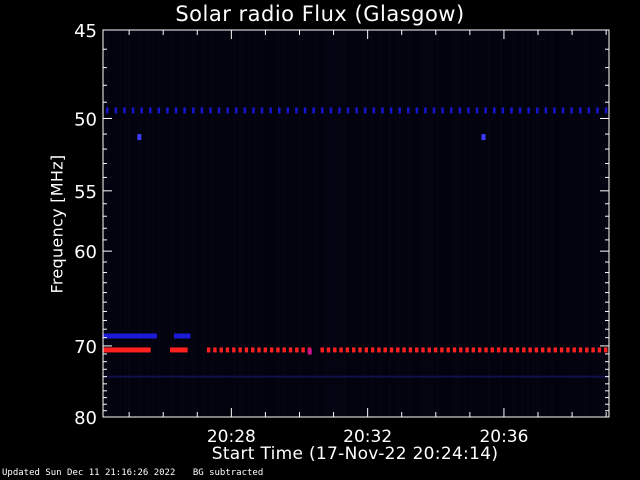 The image size is (640, 480). What do you see at coordinates (85, 31) in the screenshot?
I see `y-tick-label: 45` at bounding box center [85, 31].